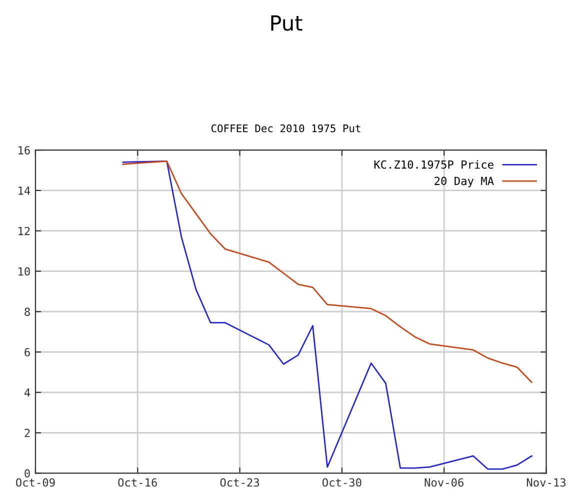  Describe the element at coordinates (27, 312) in the screenshot. I see `y-tick-label: 8` at that location.